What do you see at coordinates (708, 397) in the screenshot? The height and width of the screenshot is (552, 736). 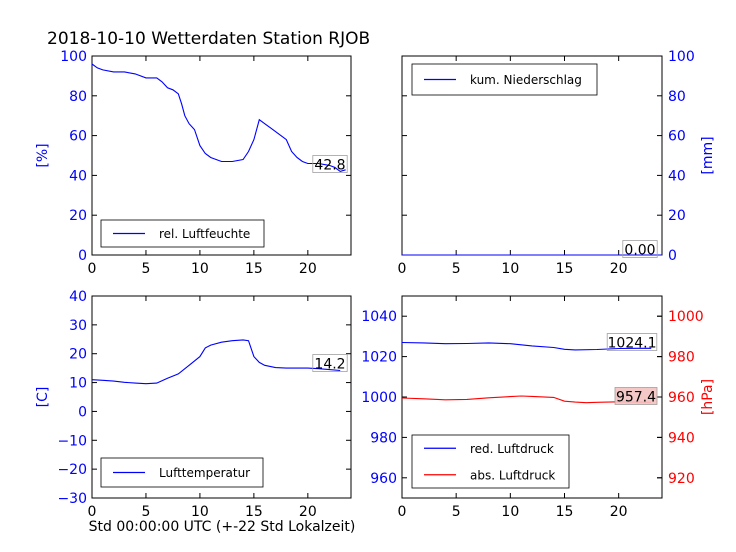 I see `y-axis-label: [hPa]` at bounding box center [708, 397].